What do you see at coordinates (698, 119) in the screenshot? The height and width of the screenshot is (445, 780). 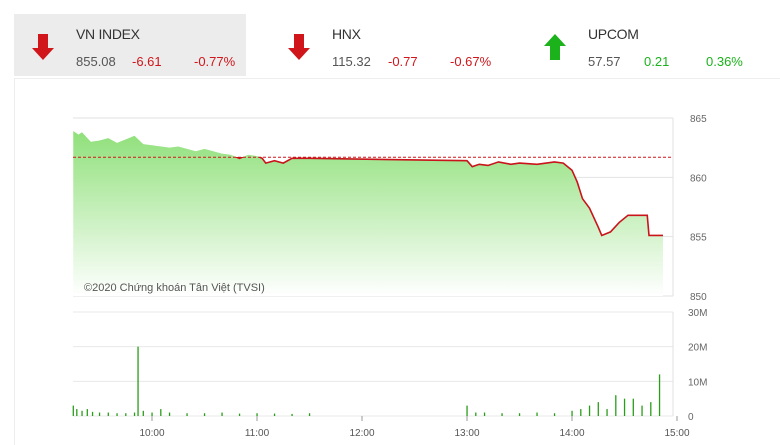 I see `y-tick-label: 865` at bounding box center [698, 119].